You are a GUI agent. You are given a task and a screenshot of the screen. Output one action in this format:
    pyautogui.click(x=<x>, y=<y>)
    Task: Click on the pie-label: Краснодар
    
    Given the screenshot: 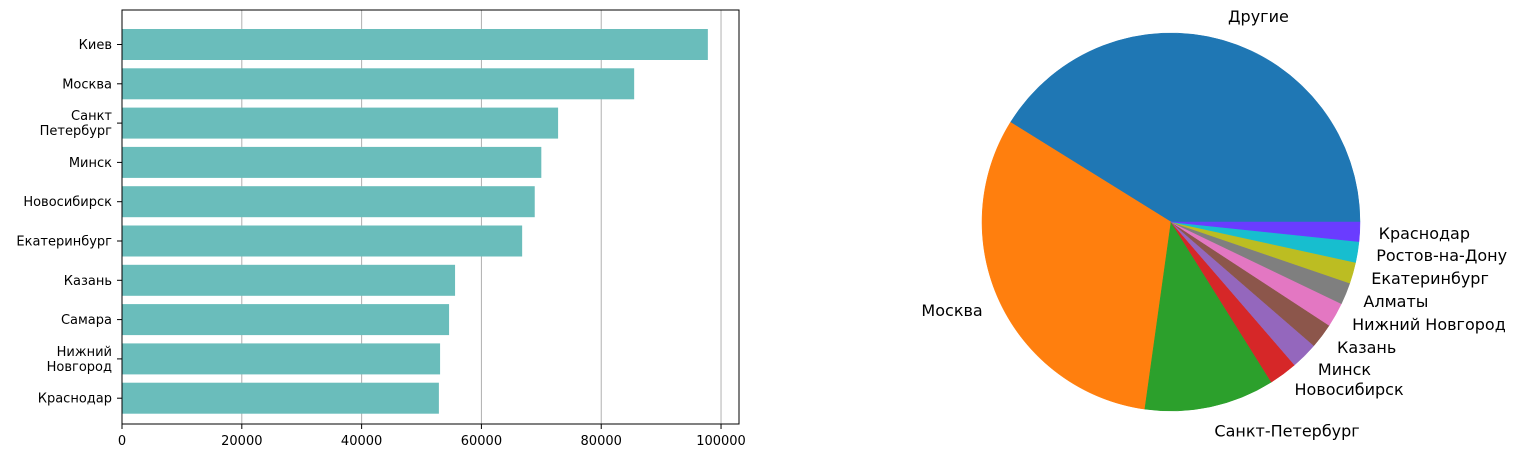 What is the action you would take?
    pyautogui.click(x=1424, y=233)
    